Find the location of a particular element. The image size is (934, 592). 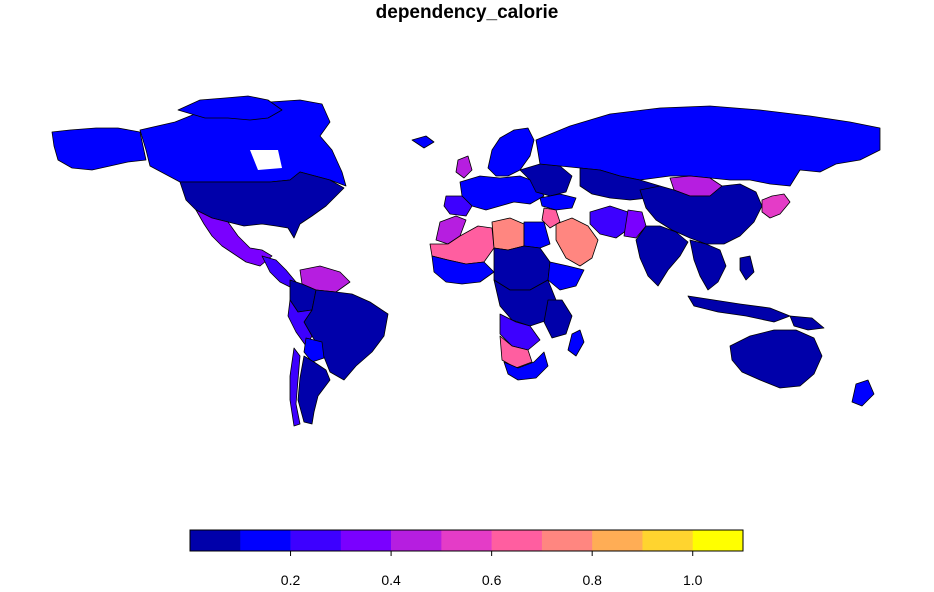

region-bolivia is located at coordinates (314, 350).